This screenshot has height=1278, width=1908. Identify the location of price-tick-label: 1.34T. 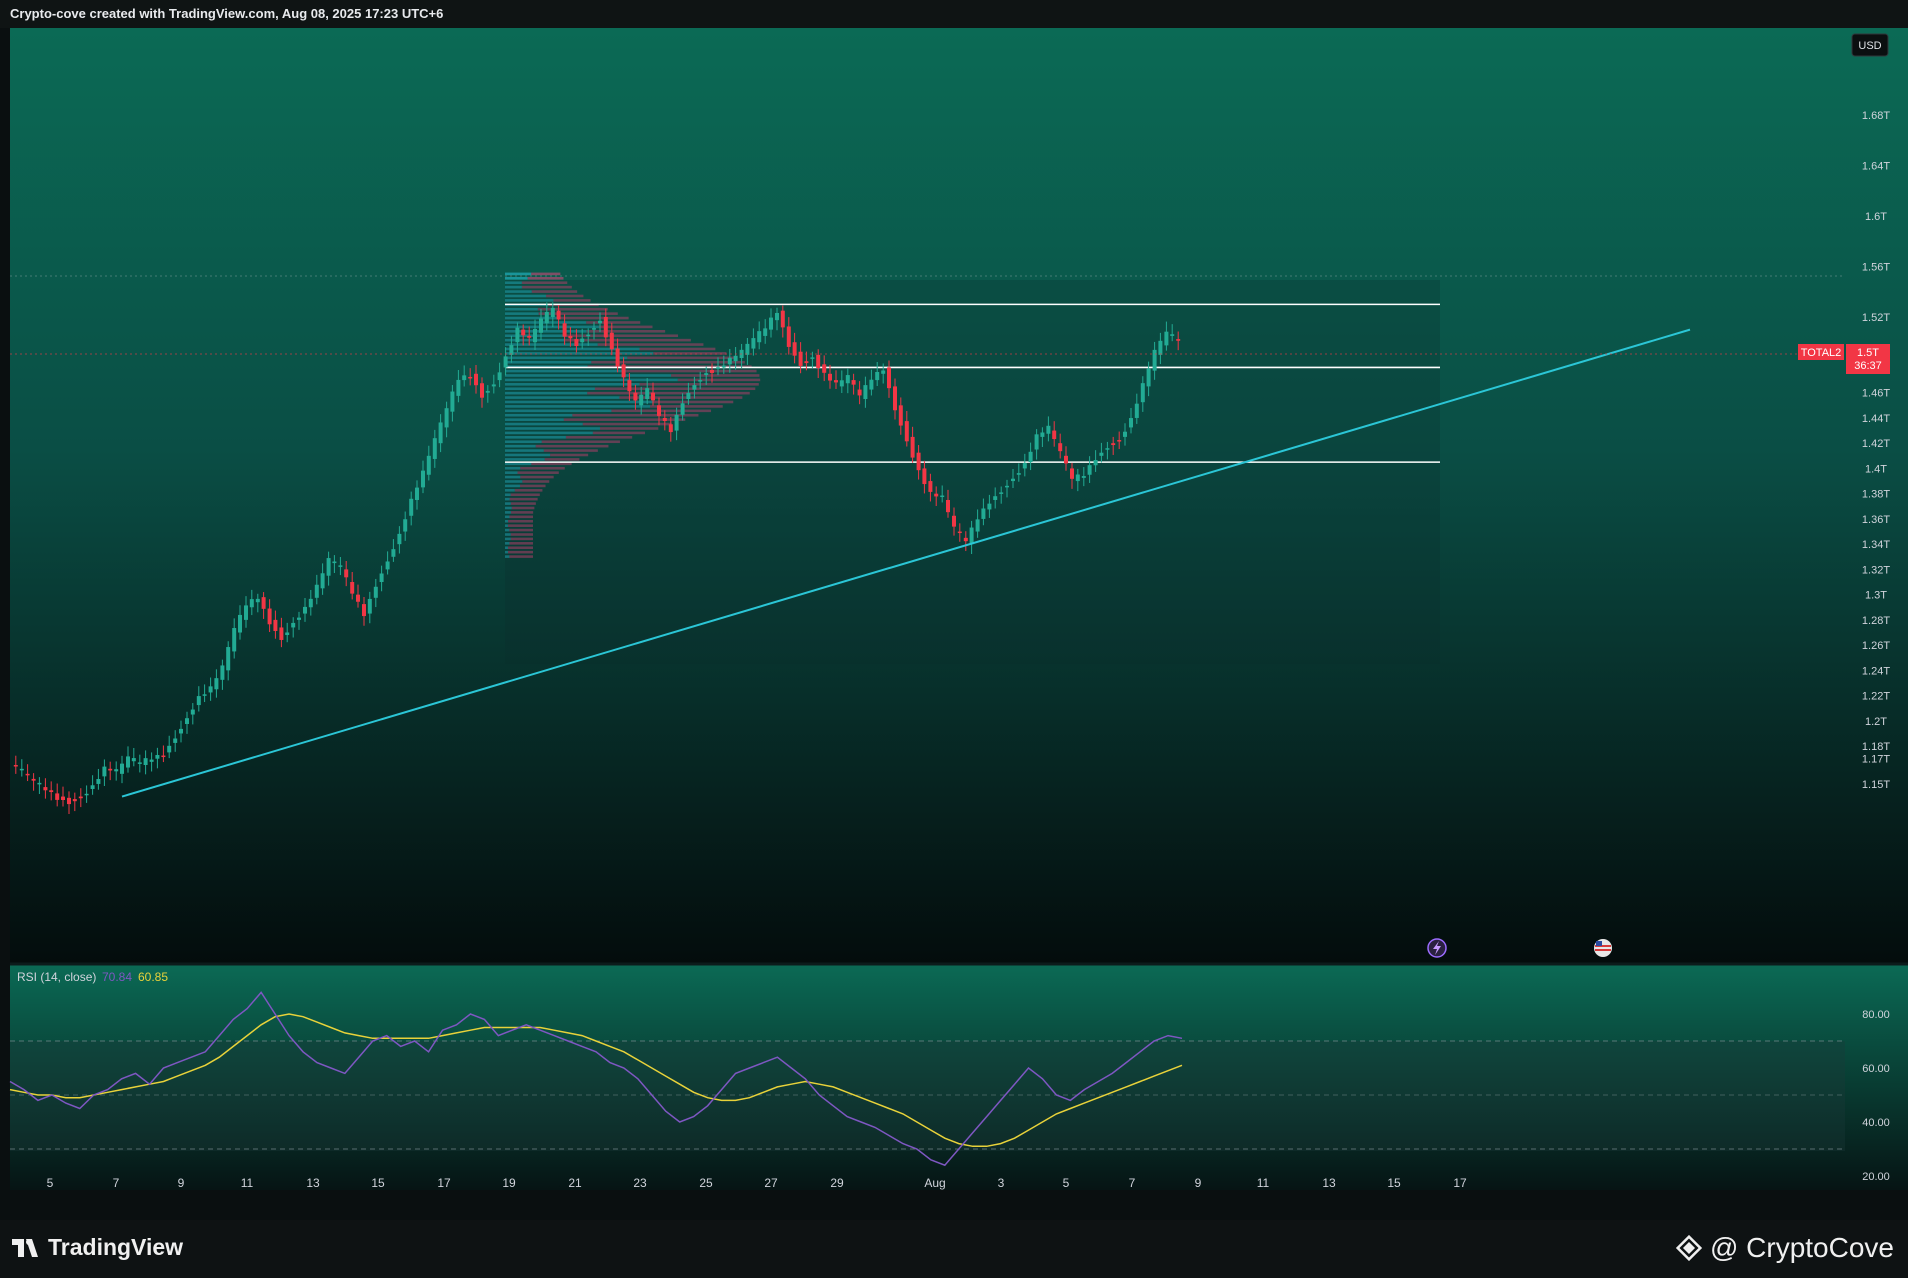
(1876, 545).